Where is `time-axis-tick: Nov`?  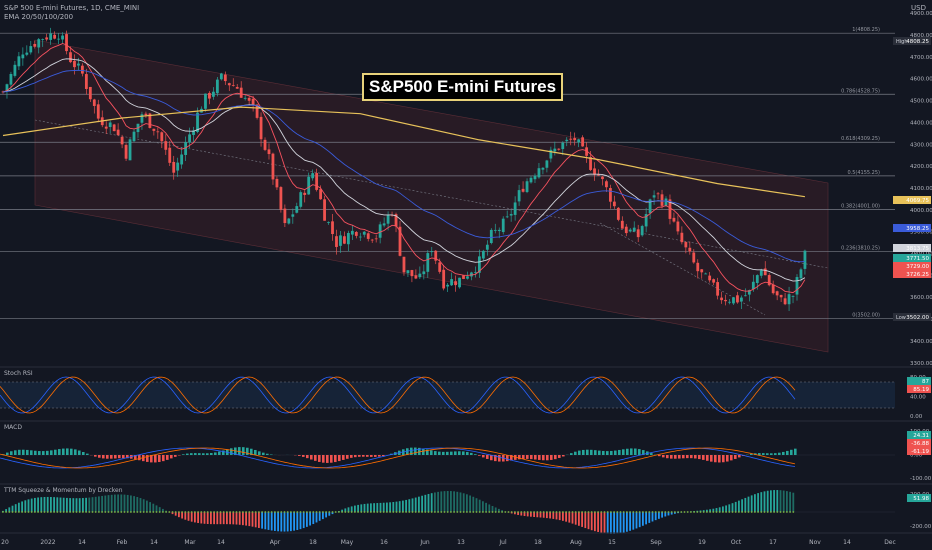 time-axis-tick: Nov is located at coordinates (815, 542).